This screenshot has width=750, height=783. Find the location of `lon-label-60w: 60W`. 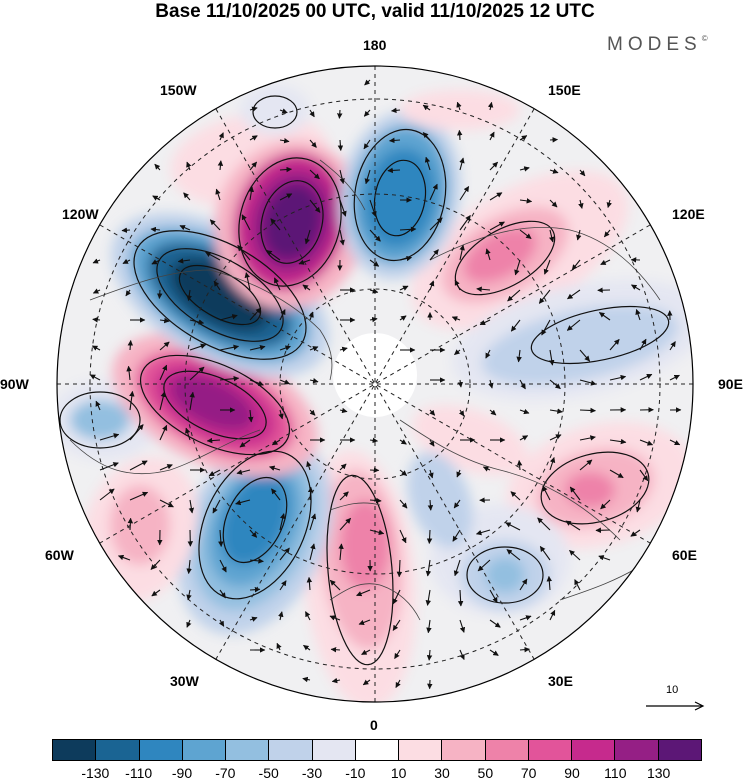

lon-label-60w: 60W is located at coordinates (59, 555).